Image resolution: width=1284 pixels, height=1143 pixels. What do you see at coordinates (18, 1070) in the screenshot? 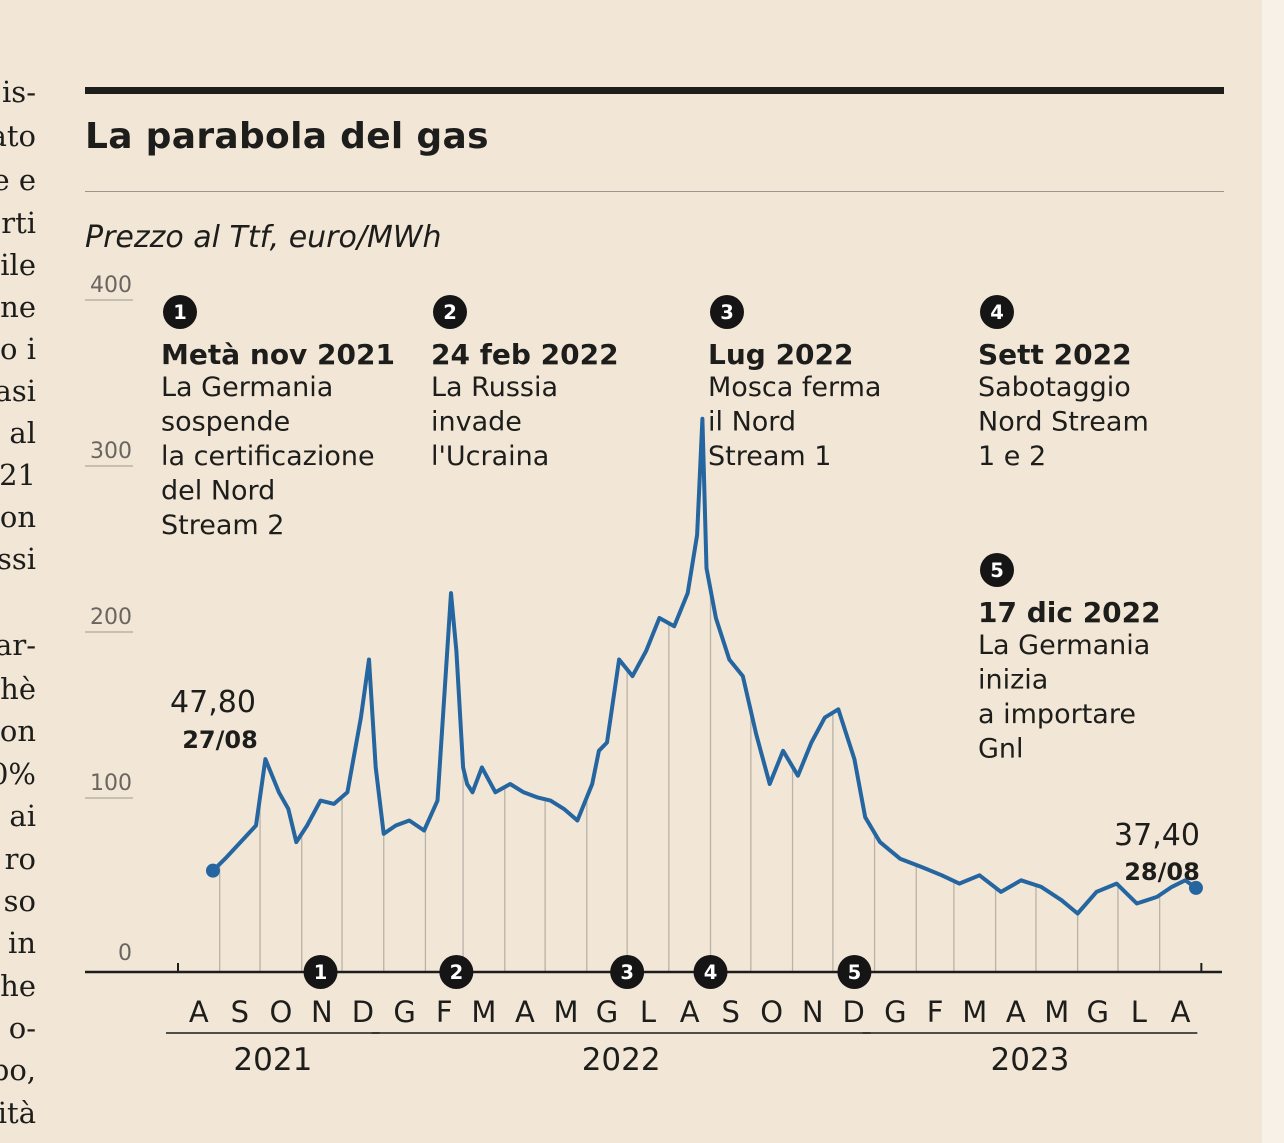
I see `article-text-fragment: po,` at bounding box center [18, 1070].